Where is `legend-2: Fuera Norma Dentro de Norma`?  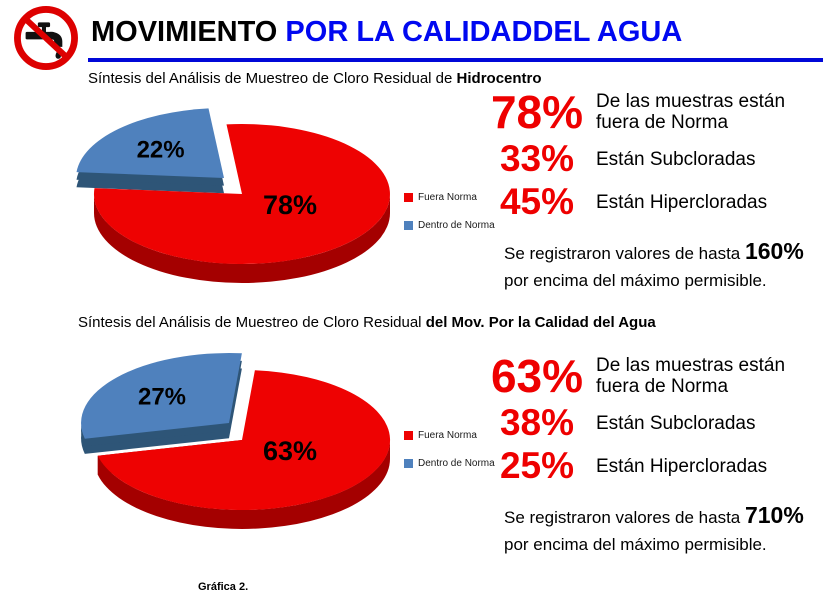
legend-2: Fuera Norma Dentro de Norma is located at coordinates (449, 458).